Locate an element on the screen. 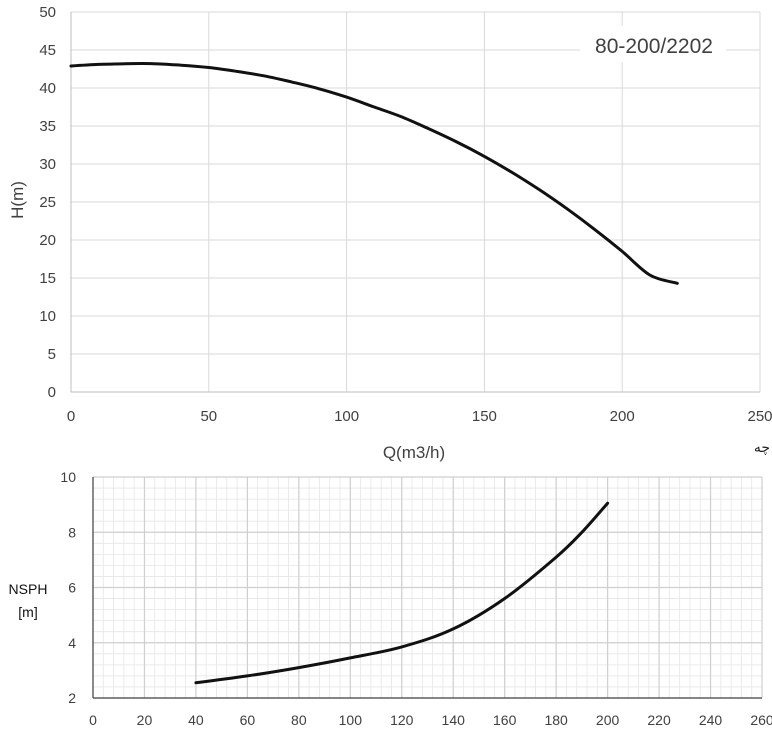 This screenshot has height=733, width=772. npsh-chart-y-tick-label: 4 is located at coordinates (72, 643).